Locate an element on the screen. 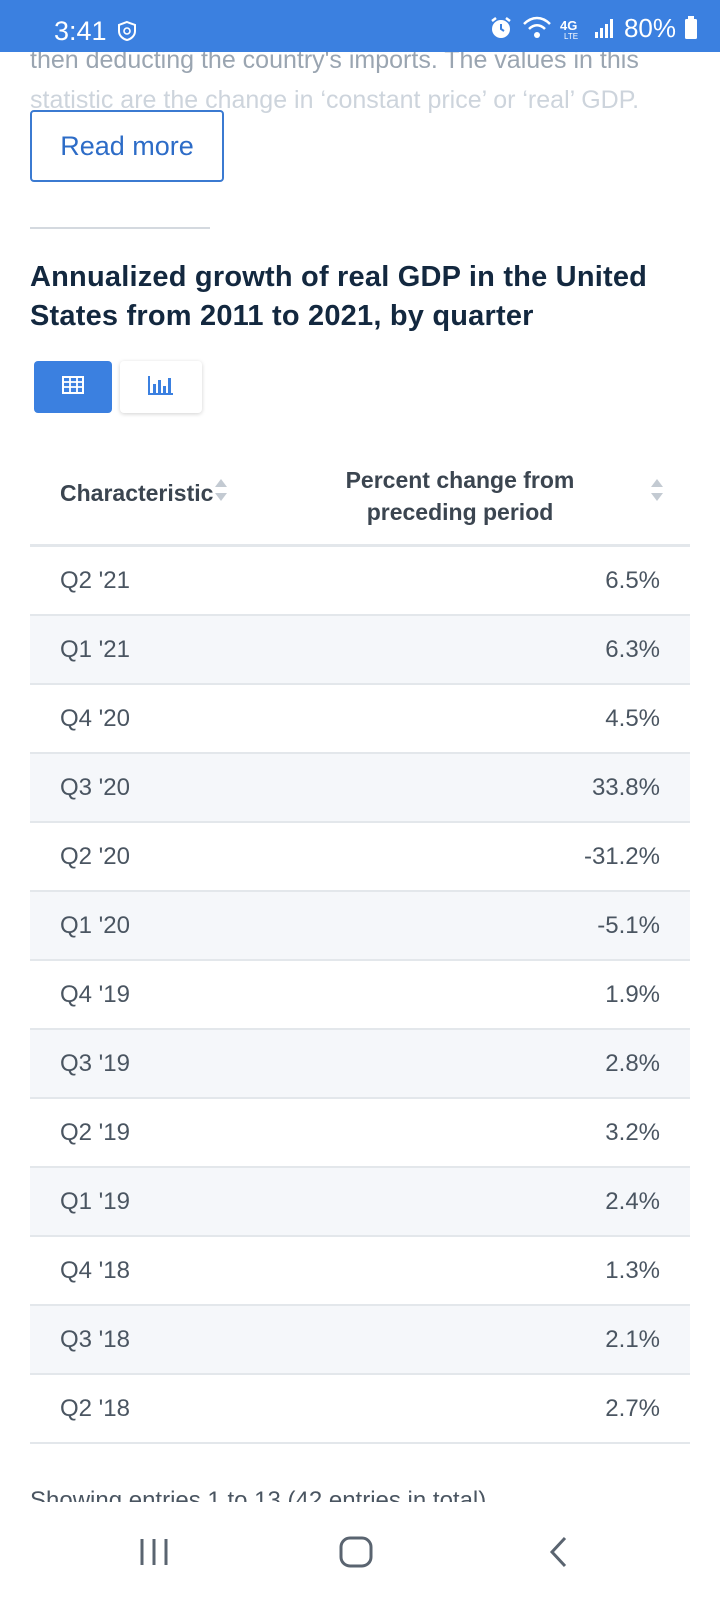 Image resolution: width=720 pixels, height=1600 pixels. navigation-bar is located at coordinates (360, 1554).